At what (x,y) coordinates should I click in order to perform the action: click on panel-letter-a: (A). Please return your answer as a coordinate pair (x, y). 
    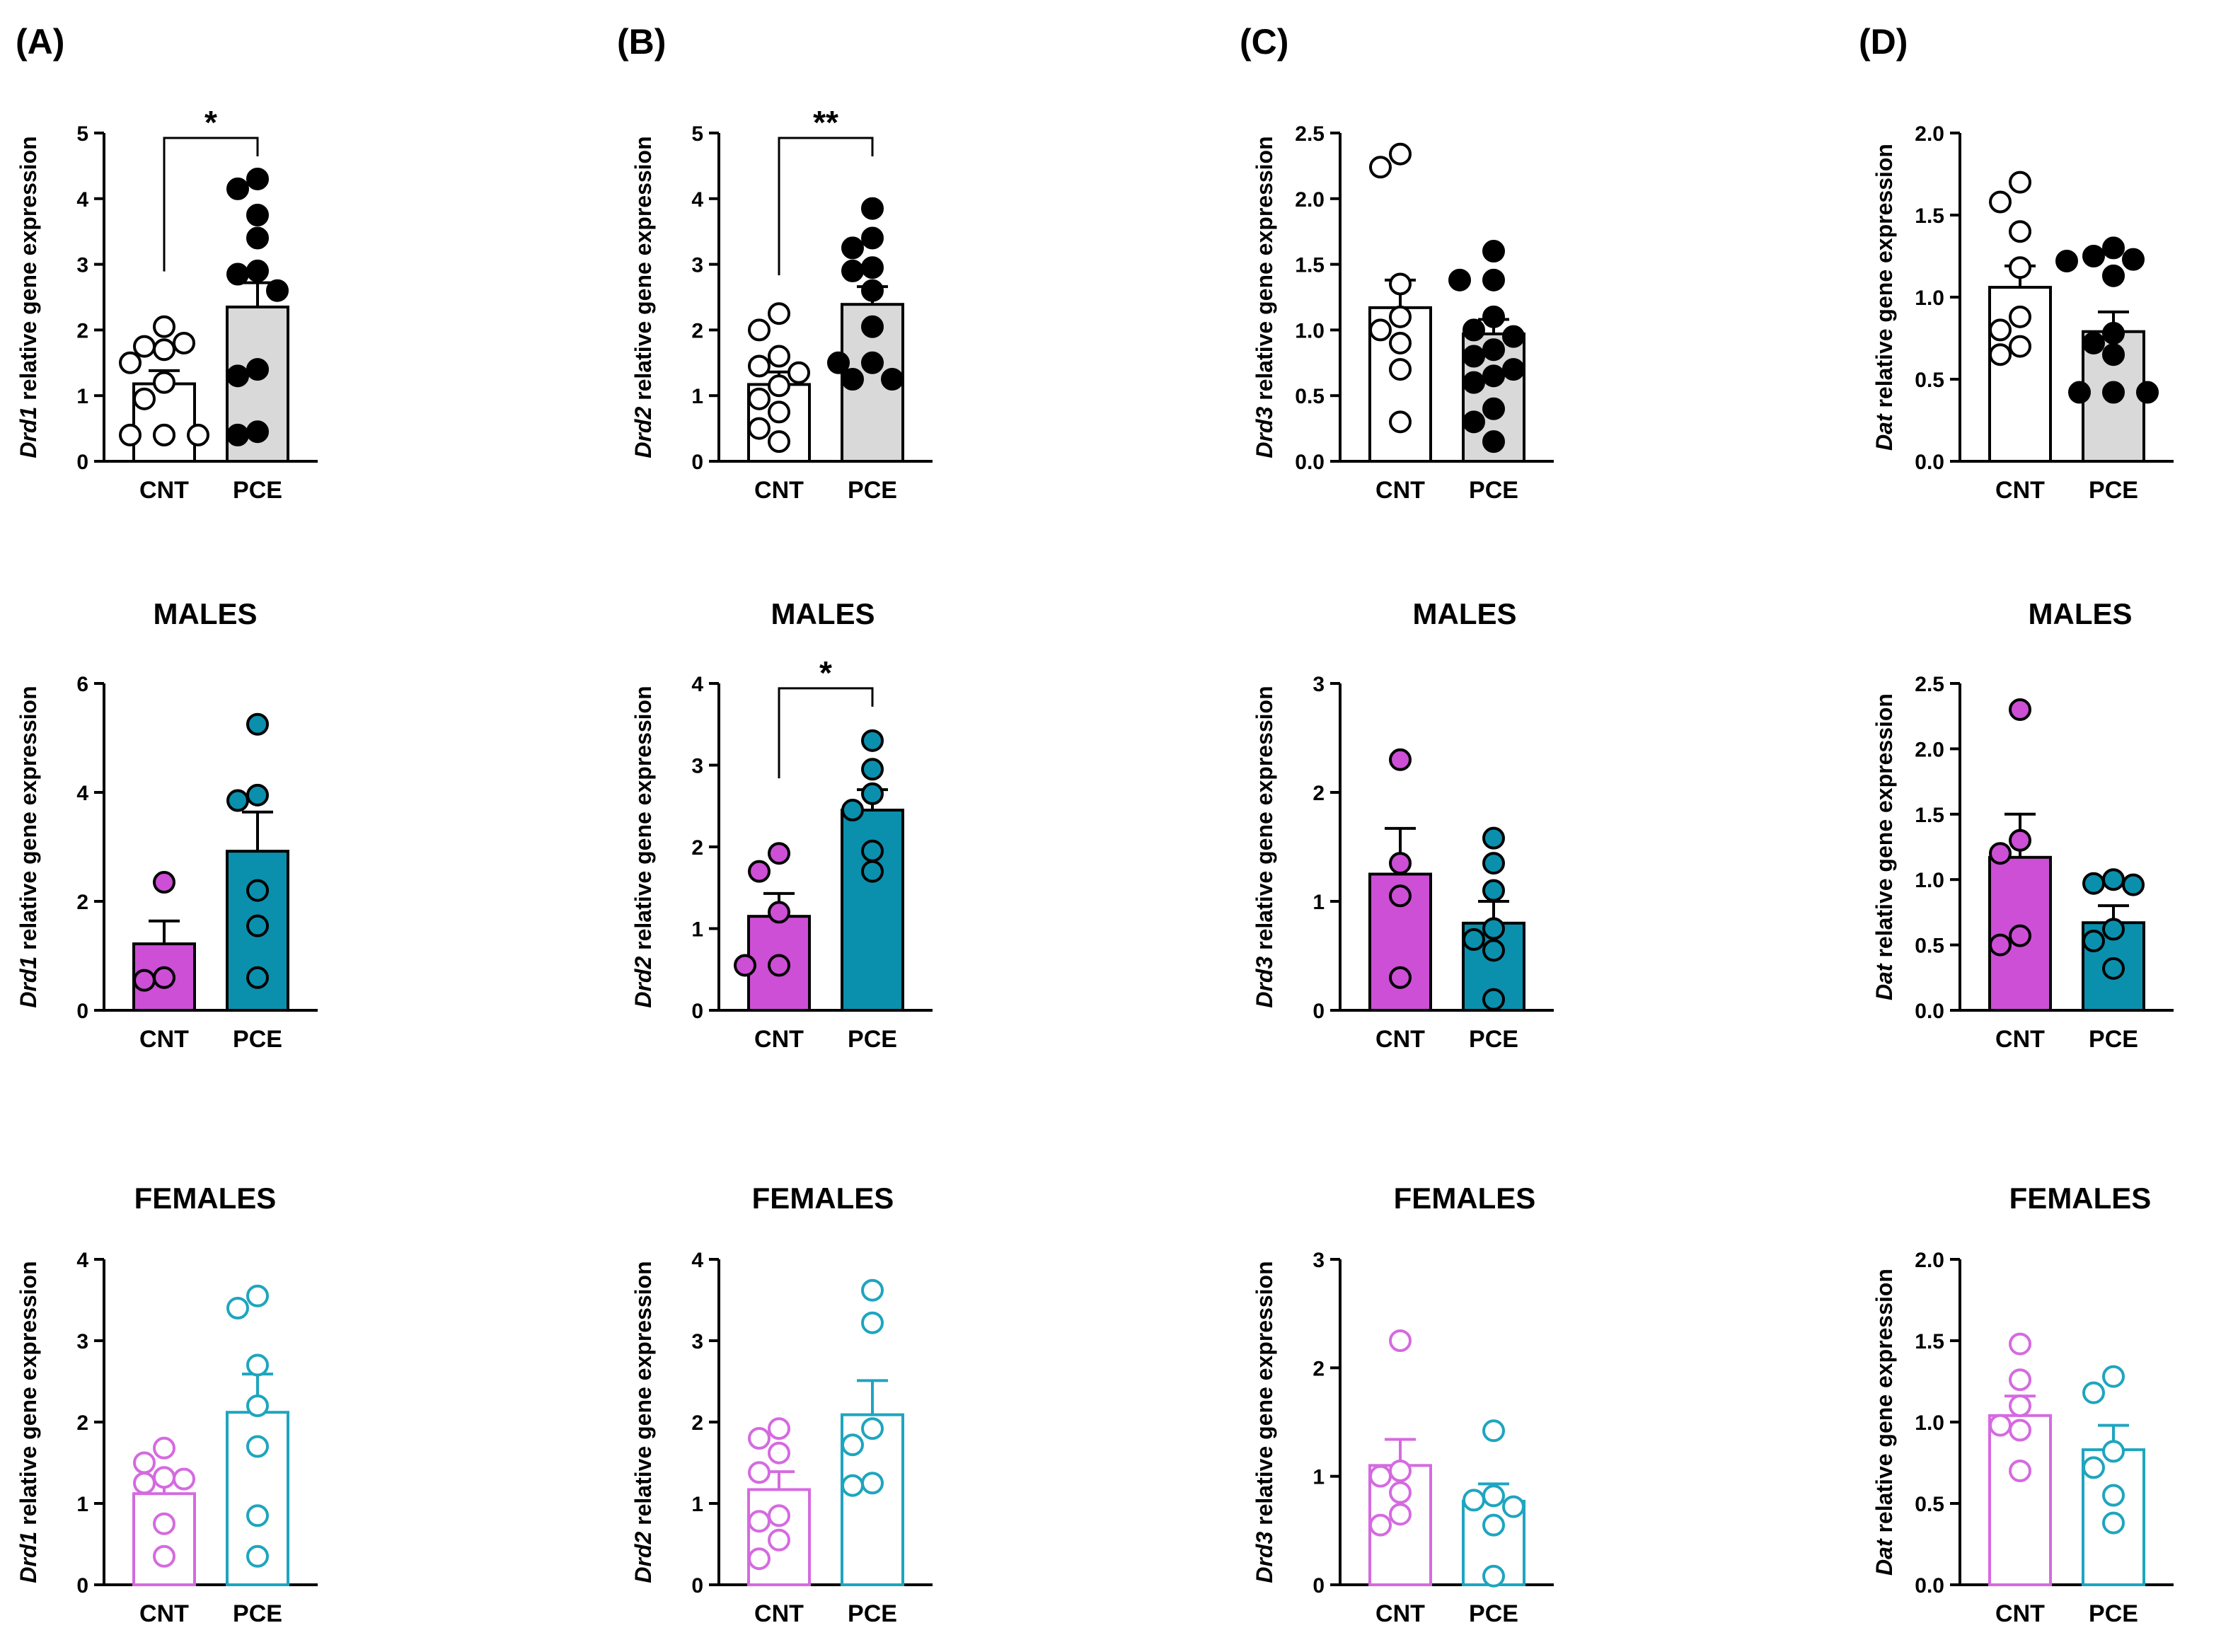
    Looking at the image, I should click on (40, 42).